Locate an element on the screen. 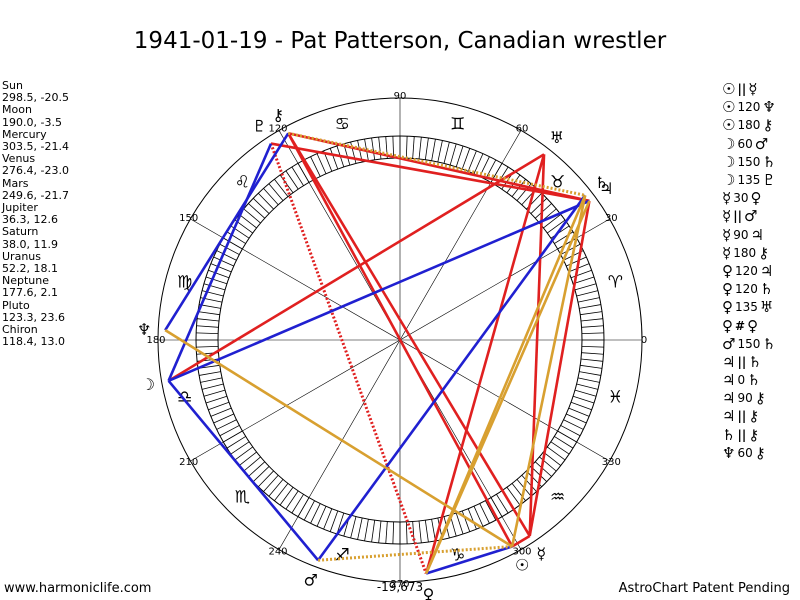 This screenshot has width=800, height=600. aspect-angle: 180 is located at coordinates (749, 125).